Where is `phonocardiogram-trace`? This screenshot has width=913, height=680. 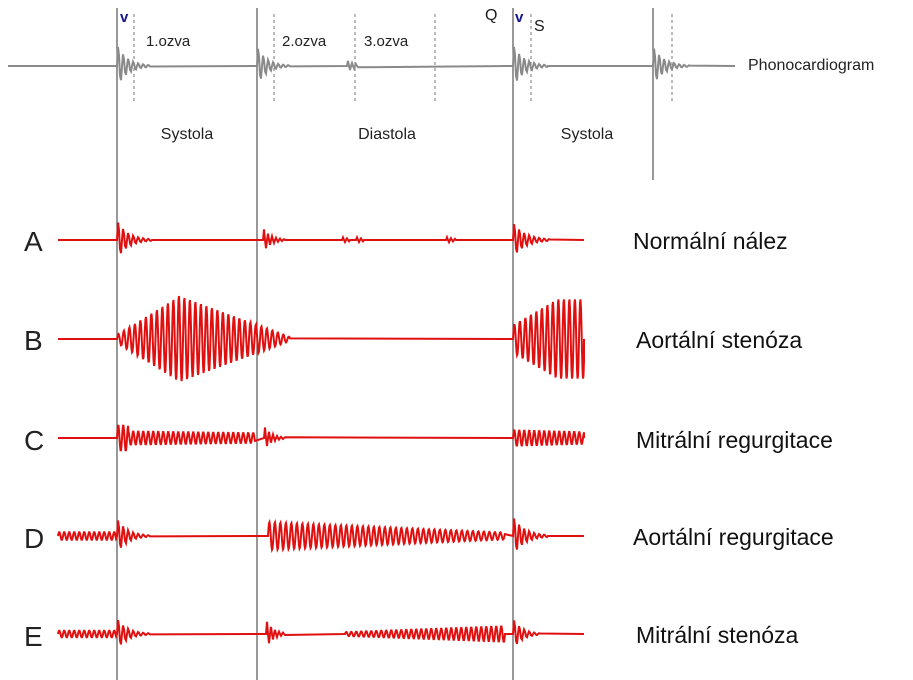
phonocardiogram-trace is located at coordinates (372, 63).